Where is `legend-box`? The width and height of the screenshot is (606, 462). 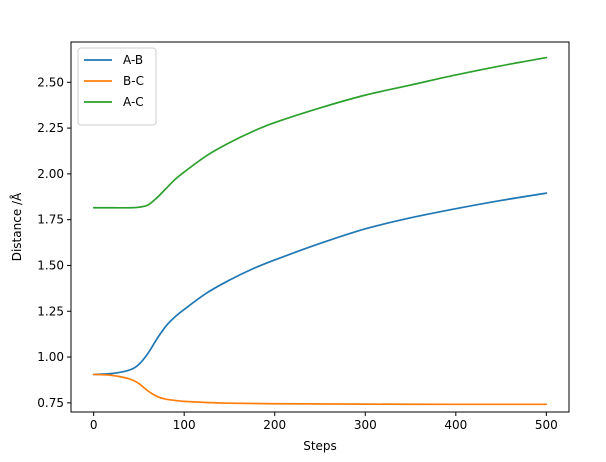 legend-box is located at coordinates (117, 86).